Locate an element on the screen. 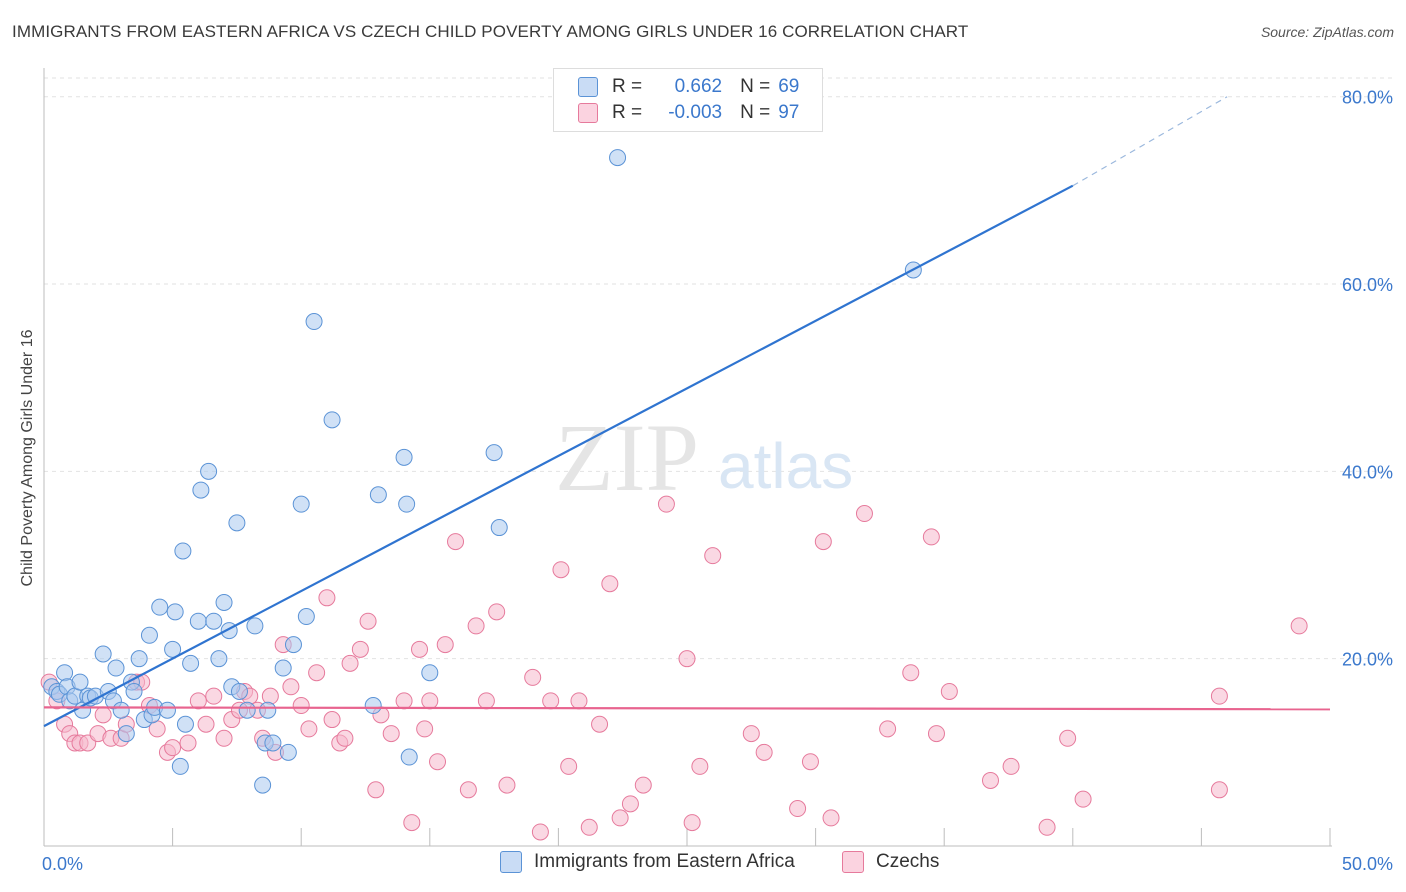 This screenshot has width=1406, height=892. trend-extension-eastern-africa is located at coordinates (1150, 141).